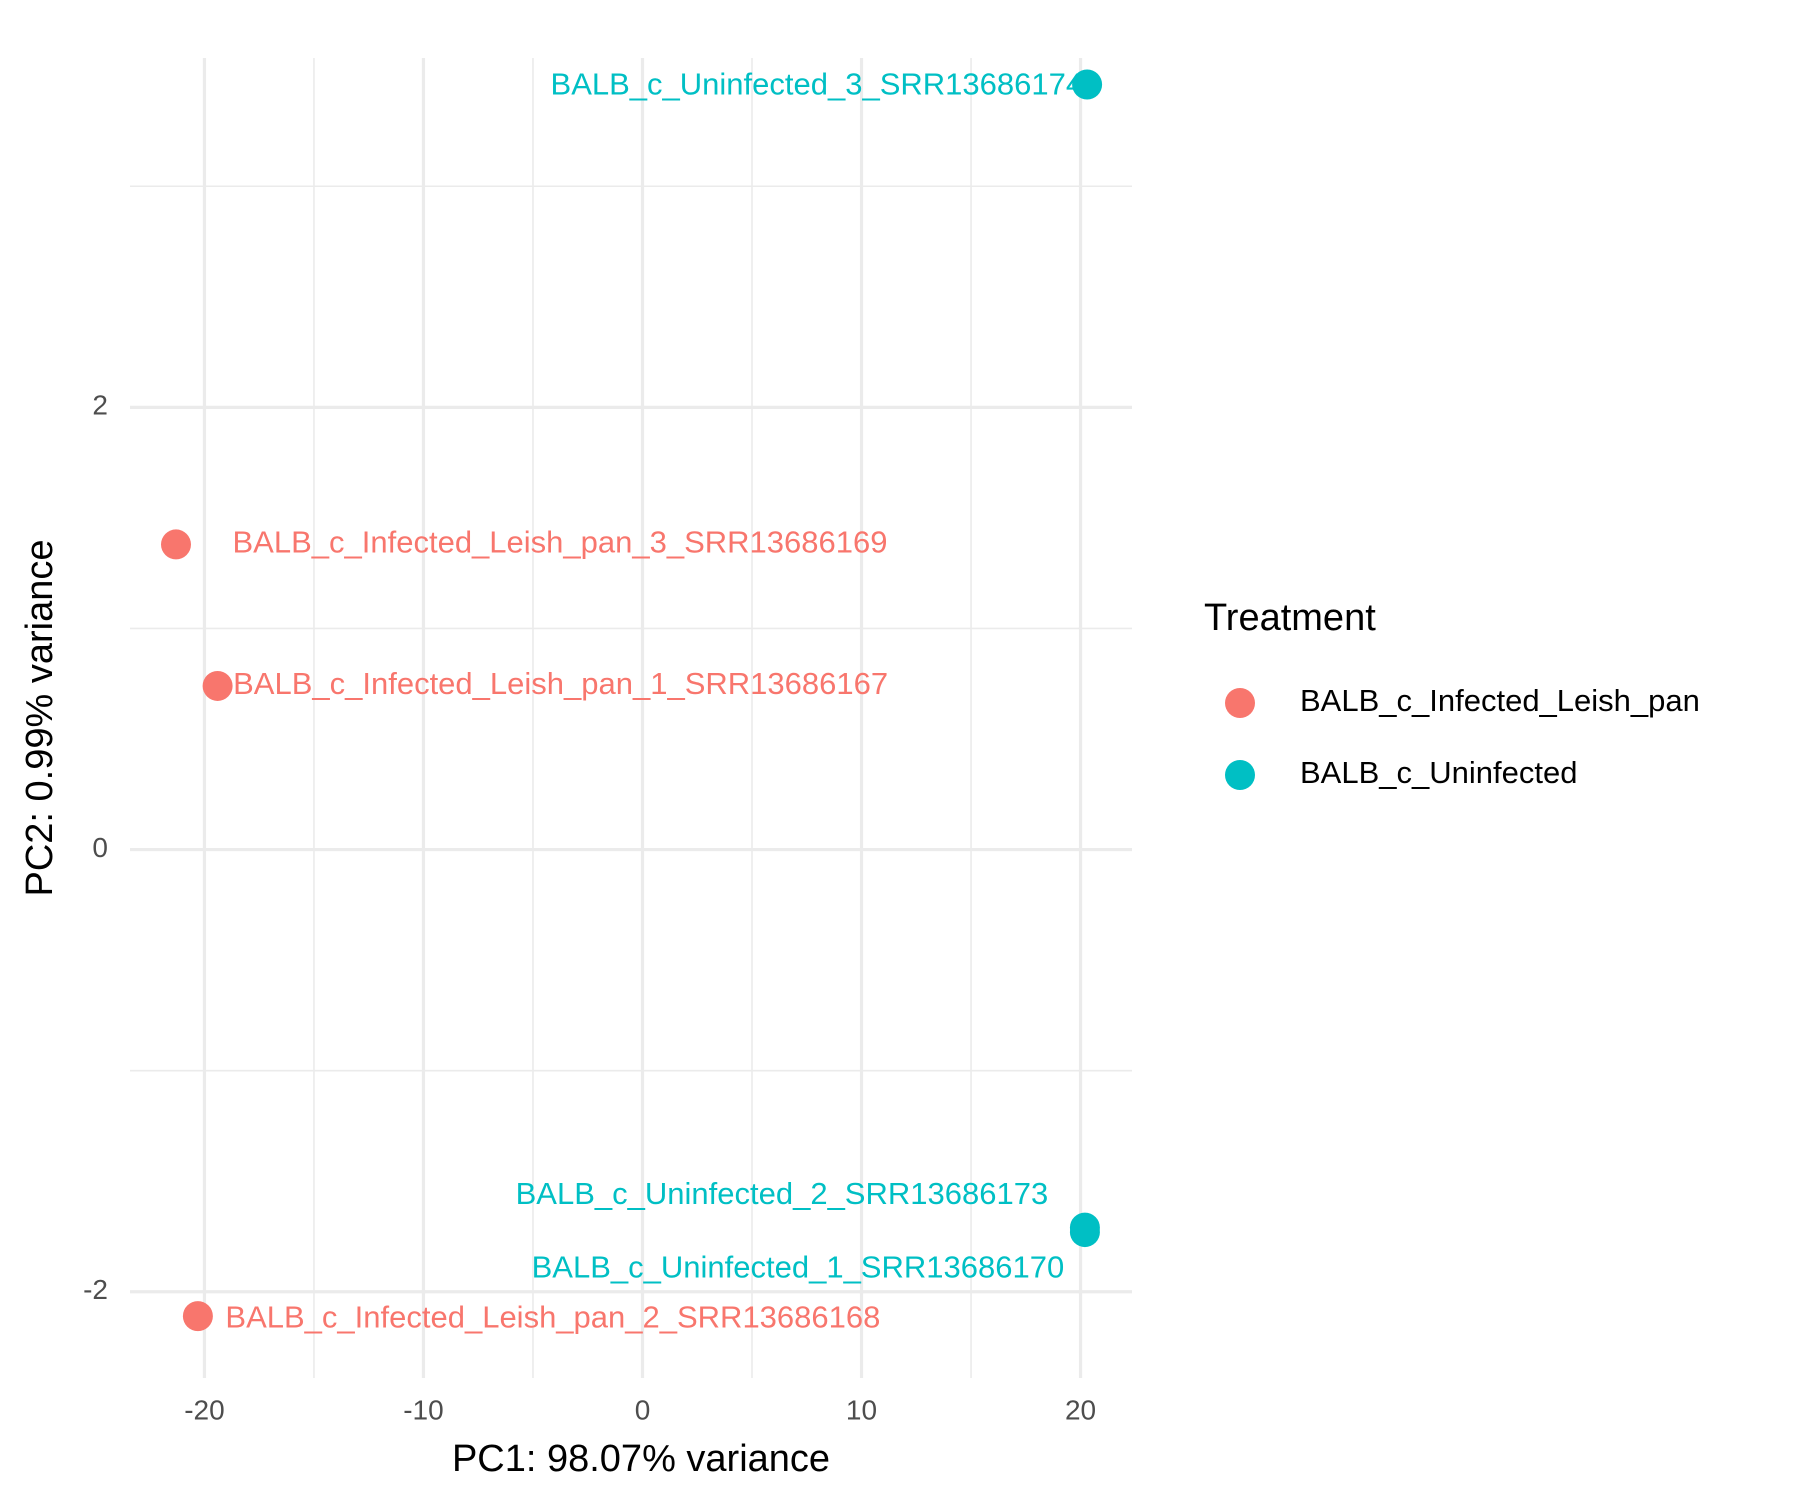  I want to click on point-label: BALB_c_Uninfected_2_SRR13686173, so click(782, 1193).